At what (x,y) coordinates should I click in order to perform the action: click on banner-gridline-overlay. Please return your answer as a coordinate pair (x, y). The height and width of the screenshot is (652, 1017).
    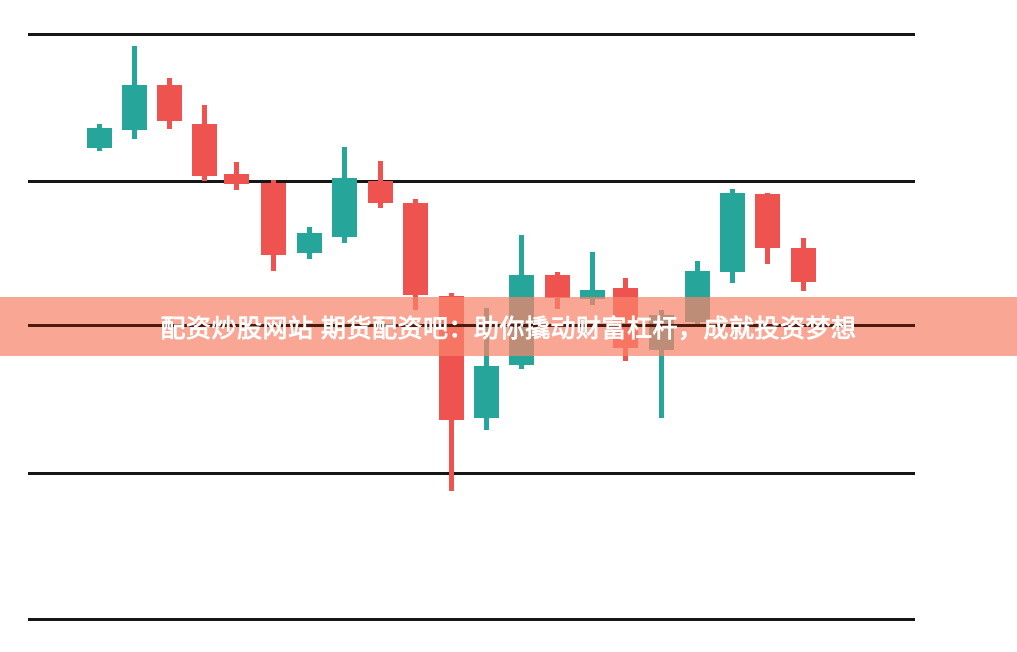
    Looking at the image, I should click on (471, 325).